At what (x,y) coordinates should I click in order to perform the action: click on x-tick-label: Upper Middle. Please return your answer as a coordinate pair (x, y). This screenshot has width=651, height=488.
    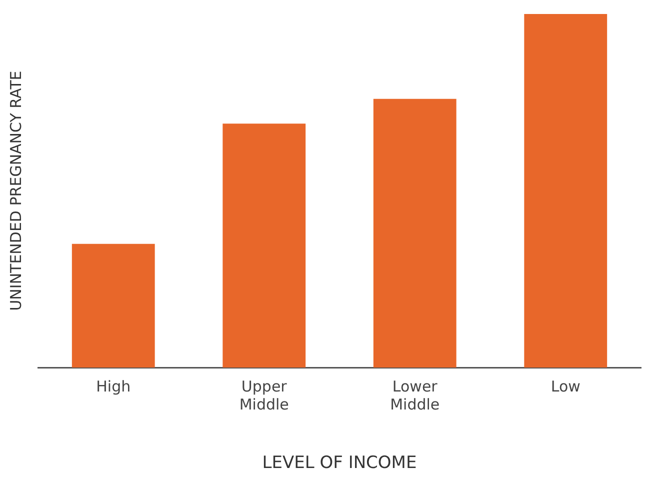
    Looking at the image, I should click on (264, 395).